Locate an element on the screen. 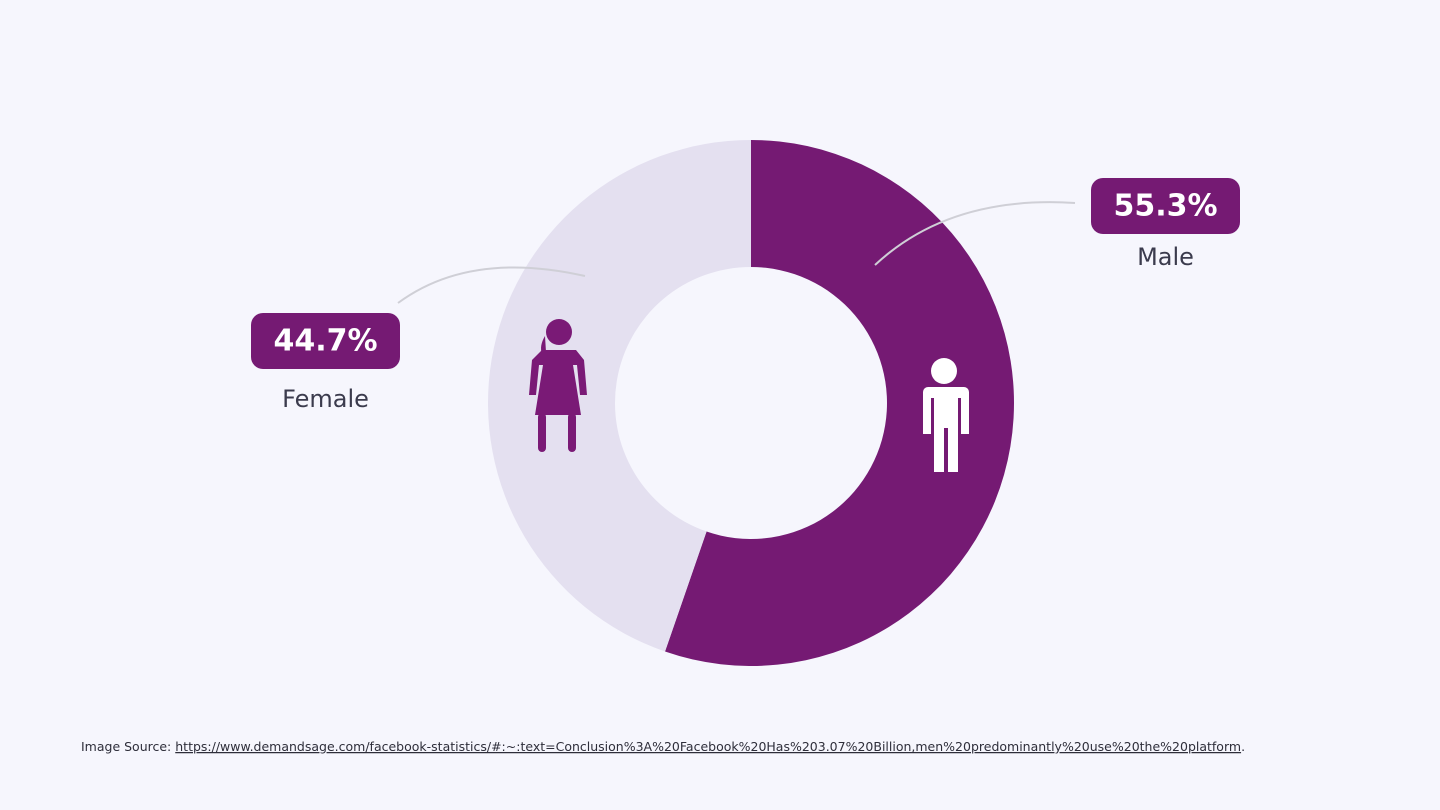  female-icon is located at coordinates (558, 385).